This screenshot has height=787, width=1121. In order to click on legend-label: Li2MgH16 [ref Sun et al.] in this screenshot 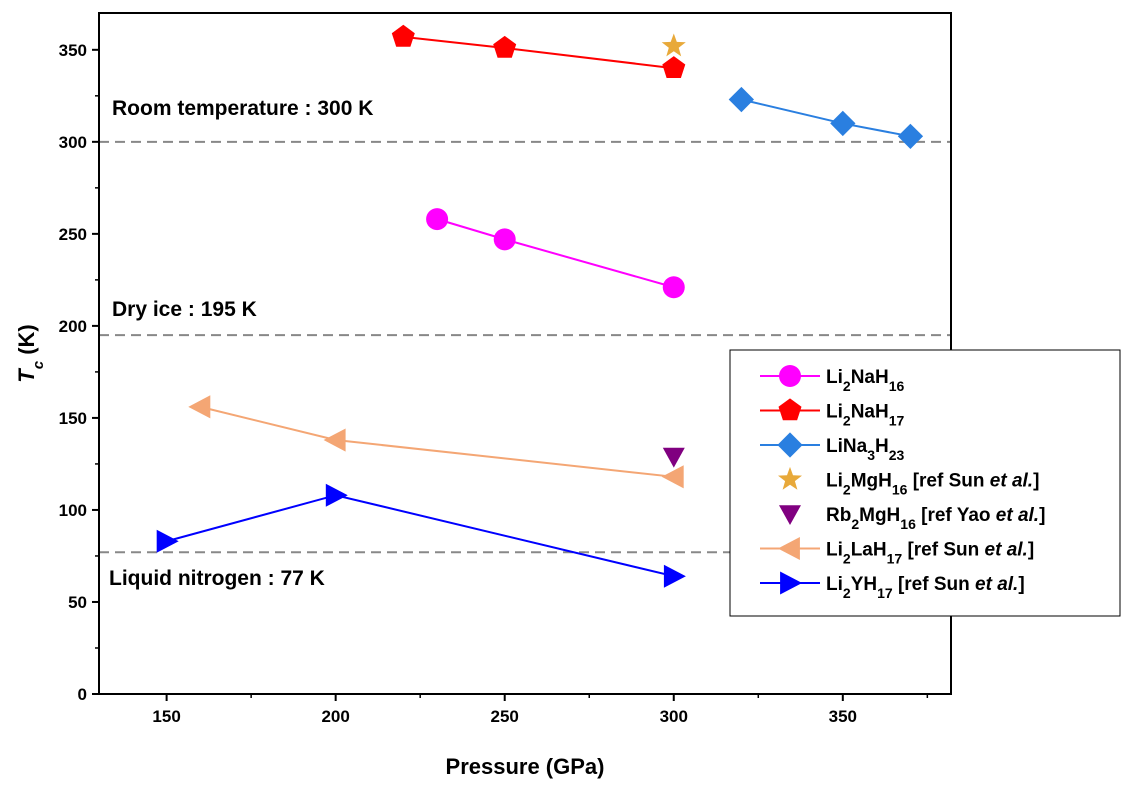, I will do `click(932, 484)`.